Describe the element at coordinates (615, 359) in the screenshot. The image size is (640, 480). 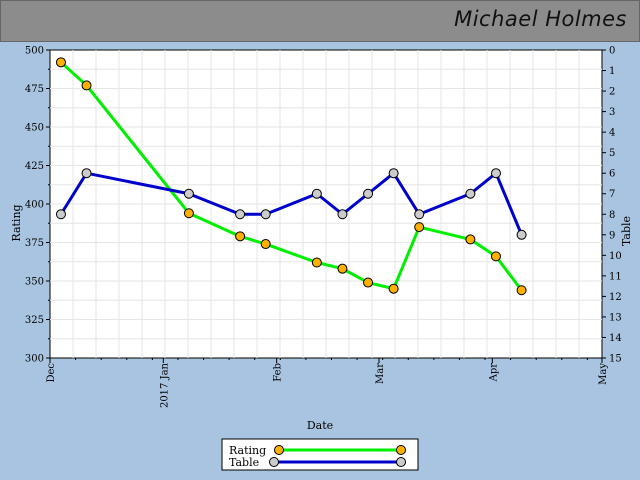
I see `y-right-tick-label: 15` at that location.